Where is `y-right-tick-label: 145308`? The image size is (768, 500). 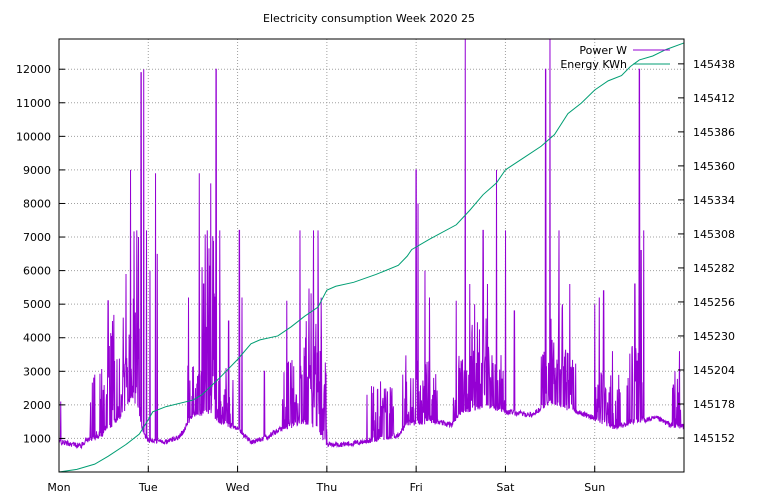 y-right-tick-label: 145308 is located at coordinates (714, 234).